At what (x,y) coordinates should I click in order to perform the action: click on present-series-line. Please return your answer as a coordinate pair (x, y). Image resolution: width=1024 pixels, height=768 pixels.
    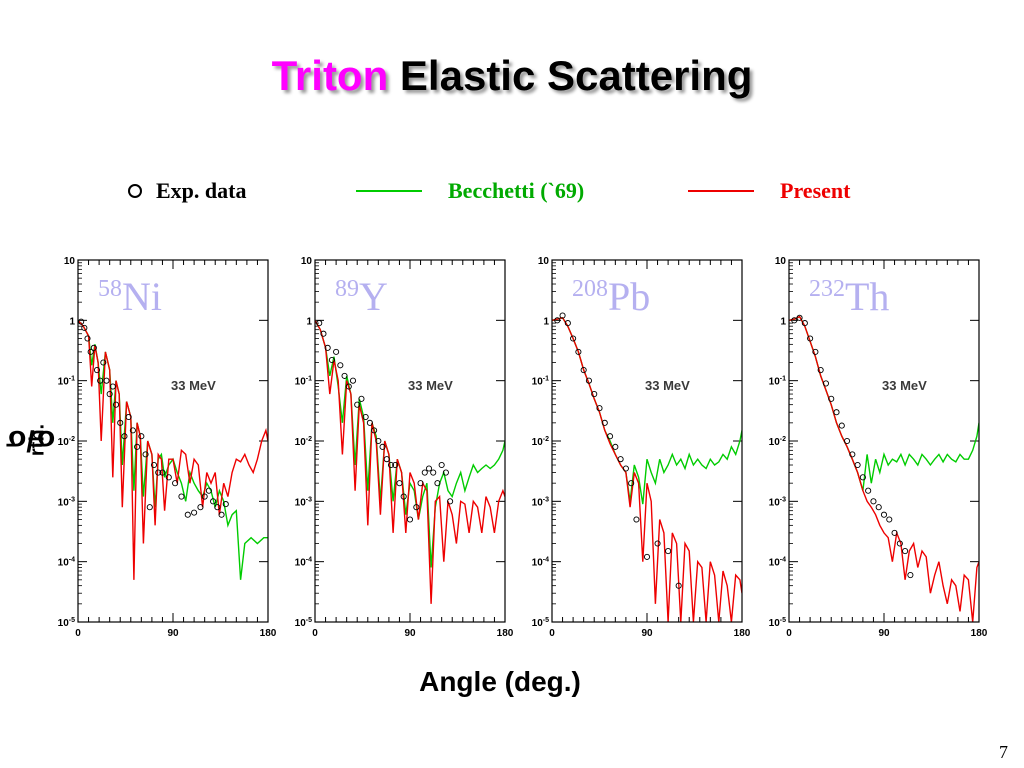
    Looking at the image, I should click on (647, 469).